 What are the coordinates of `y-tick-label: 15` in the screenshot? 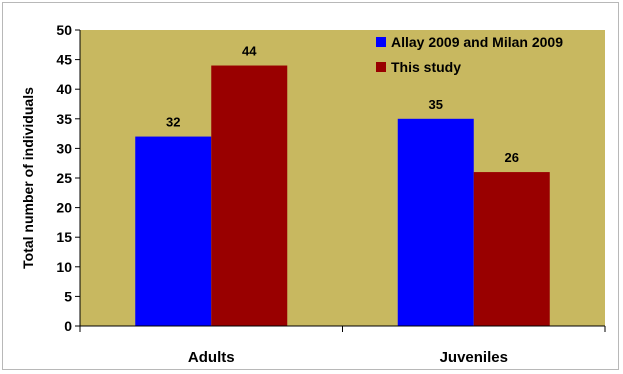 It's located at (64, 237).